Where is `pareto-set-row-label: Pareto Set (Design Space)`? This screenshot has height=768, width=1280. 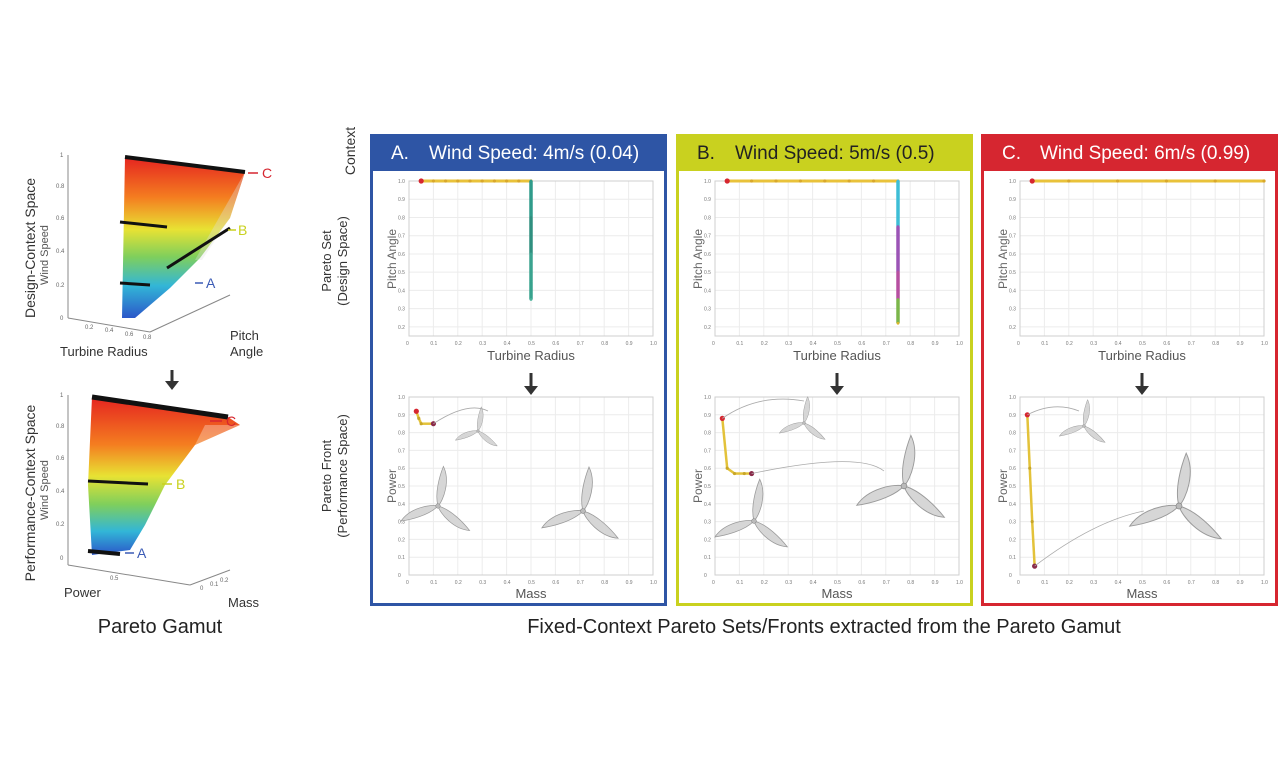 pareto-set-row-label: Pareto Set (Design Space) is located at coordinates (335, 261).